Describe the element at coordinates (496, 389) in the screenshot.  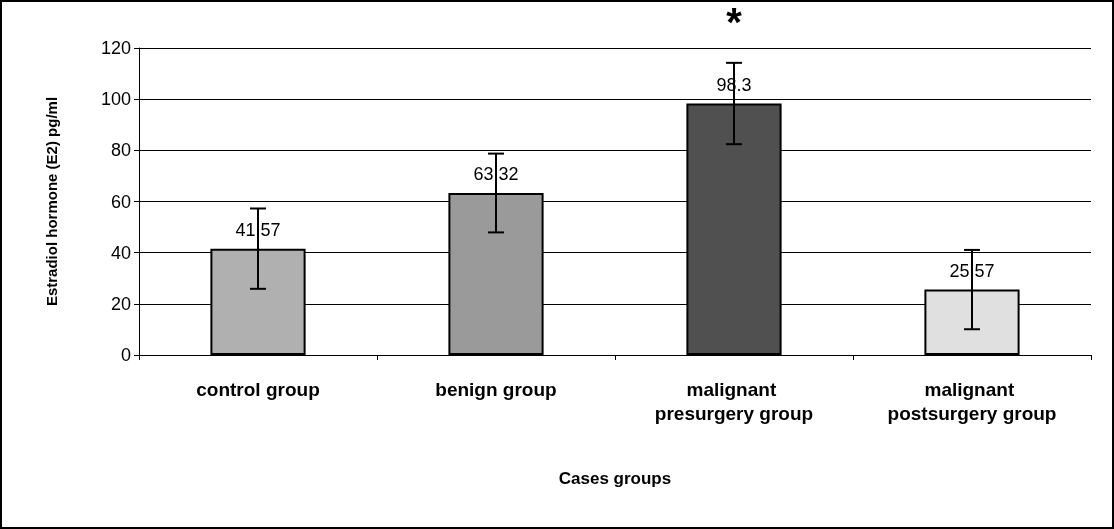
I see `x-tick-label: benign group` at that location.